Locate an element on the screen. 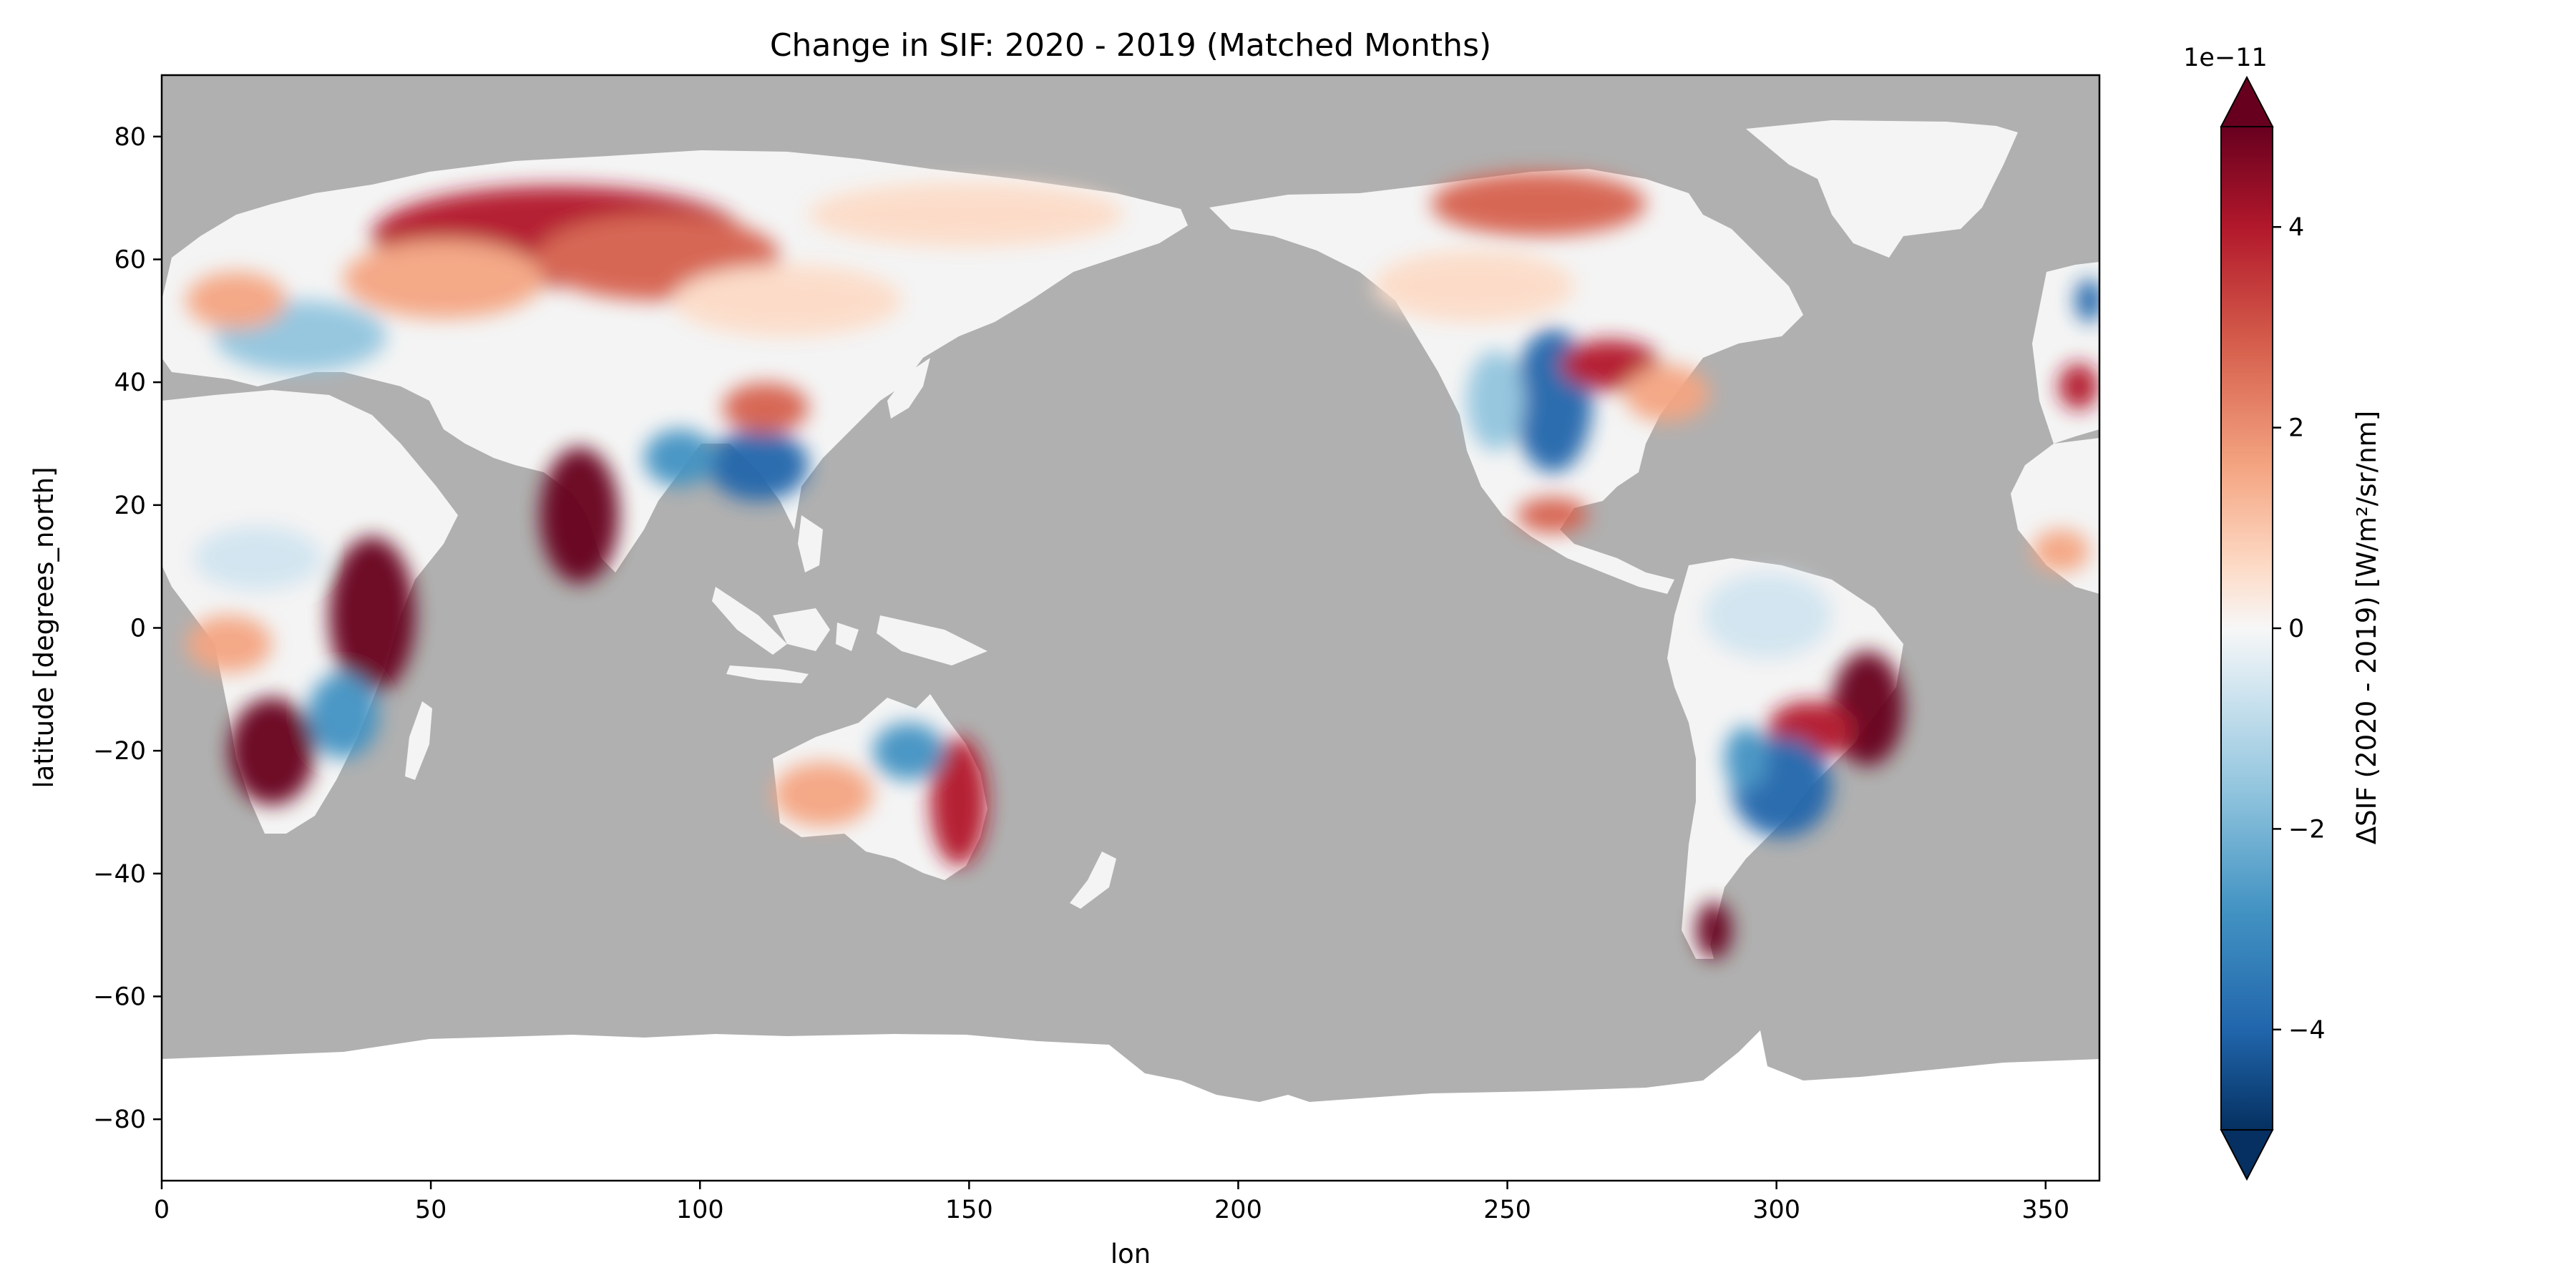 Image resolution: width=2576 pixels, height=1288 pixels. x-tick-label: 300 is located at coordinates (1776, 1210).